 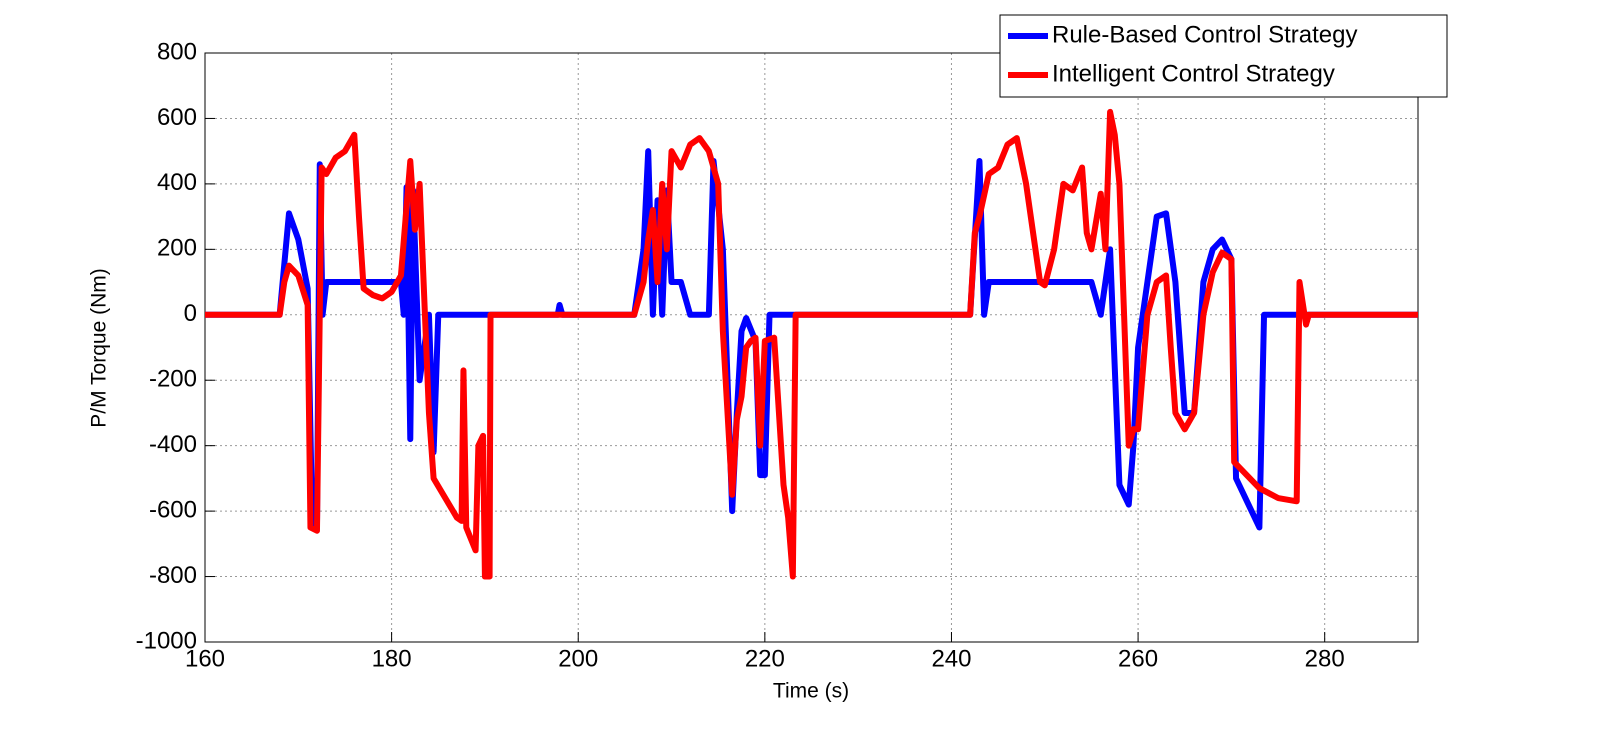 I want to click on x-axis-label: Time (s), so click(x=811, y=691).